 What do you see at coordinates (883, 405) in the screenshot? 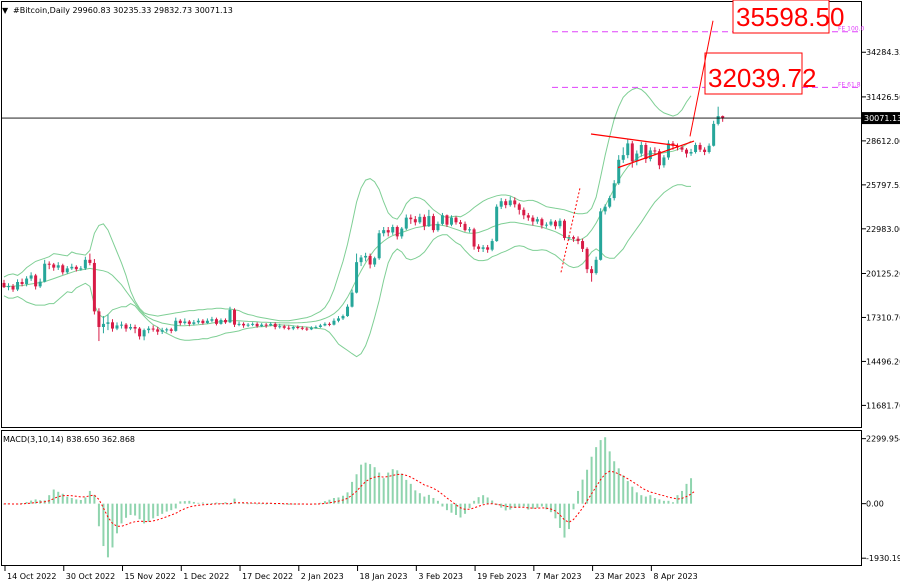
I see `price-tick-label: 11681.70` at bounding box center [883, 405].